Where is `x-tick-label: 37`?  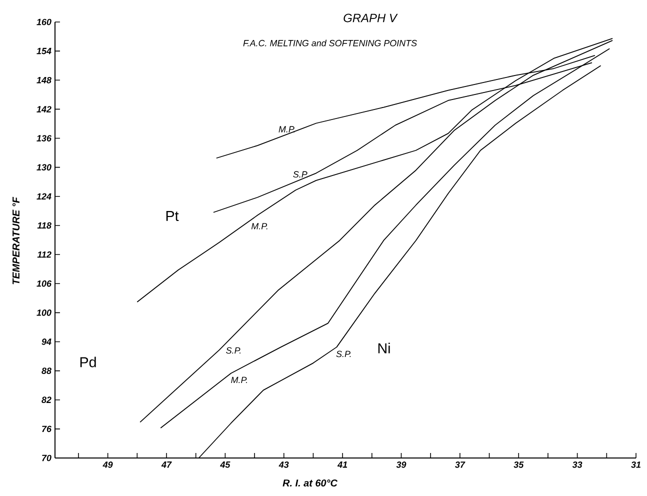 x-tick-label: 37 is located at coordinates (460, 465).